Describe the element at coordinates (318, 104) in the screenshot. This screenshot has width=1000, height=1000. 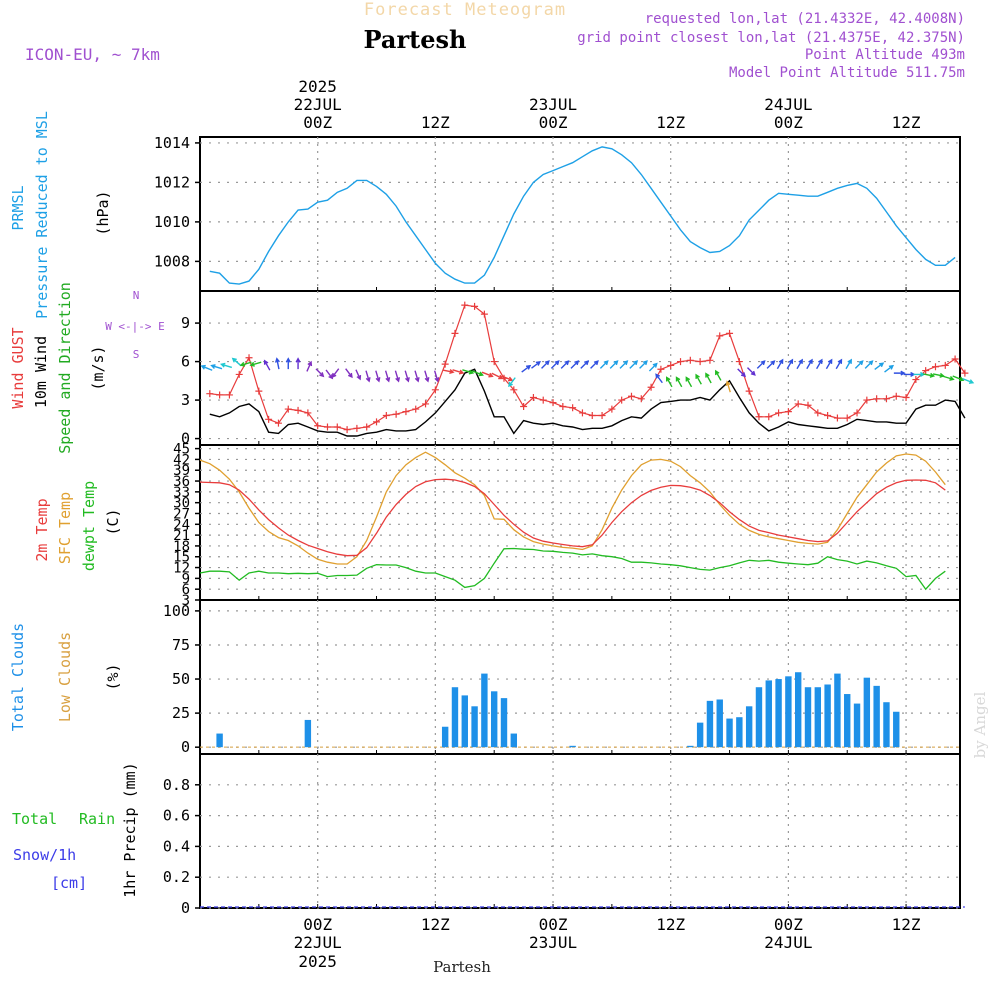
I see `top-day-label: 22JUL` at that location.